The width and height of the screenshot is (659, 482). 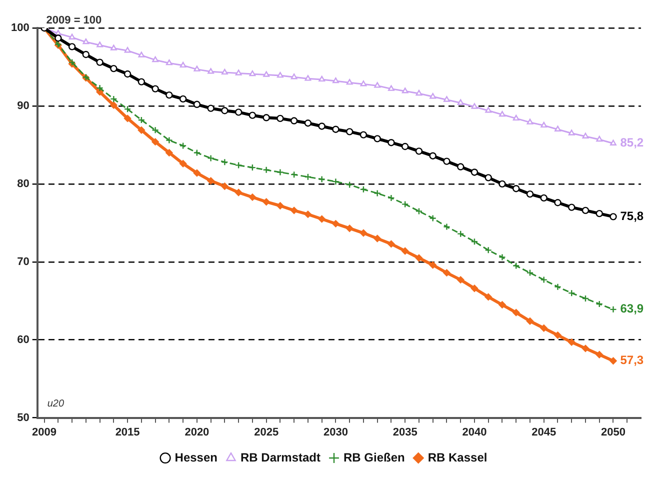 What do you see at coordinates (544, 432) in the screenshot?
I see `x-tick-label: 2045` at bounding box center [544, 432].